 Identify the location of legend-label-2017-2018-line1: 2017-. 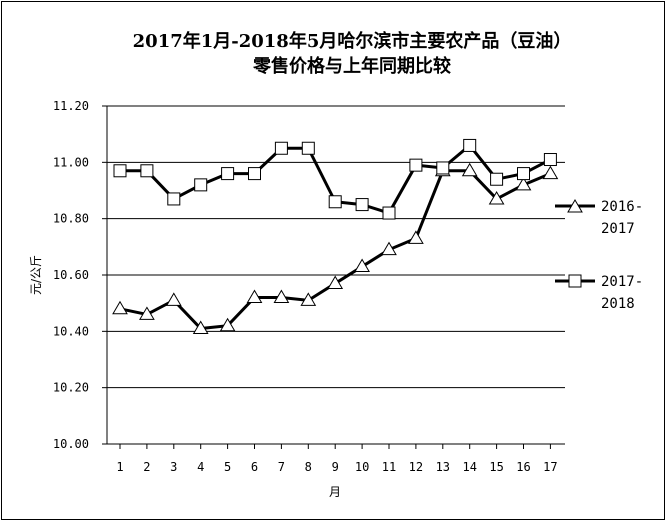
(622, 282).